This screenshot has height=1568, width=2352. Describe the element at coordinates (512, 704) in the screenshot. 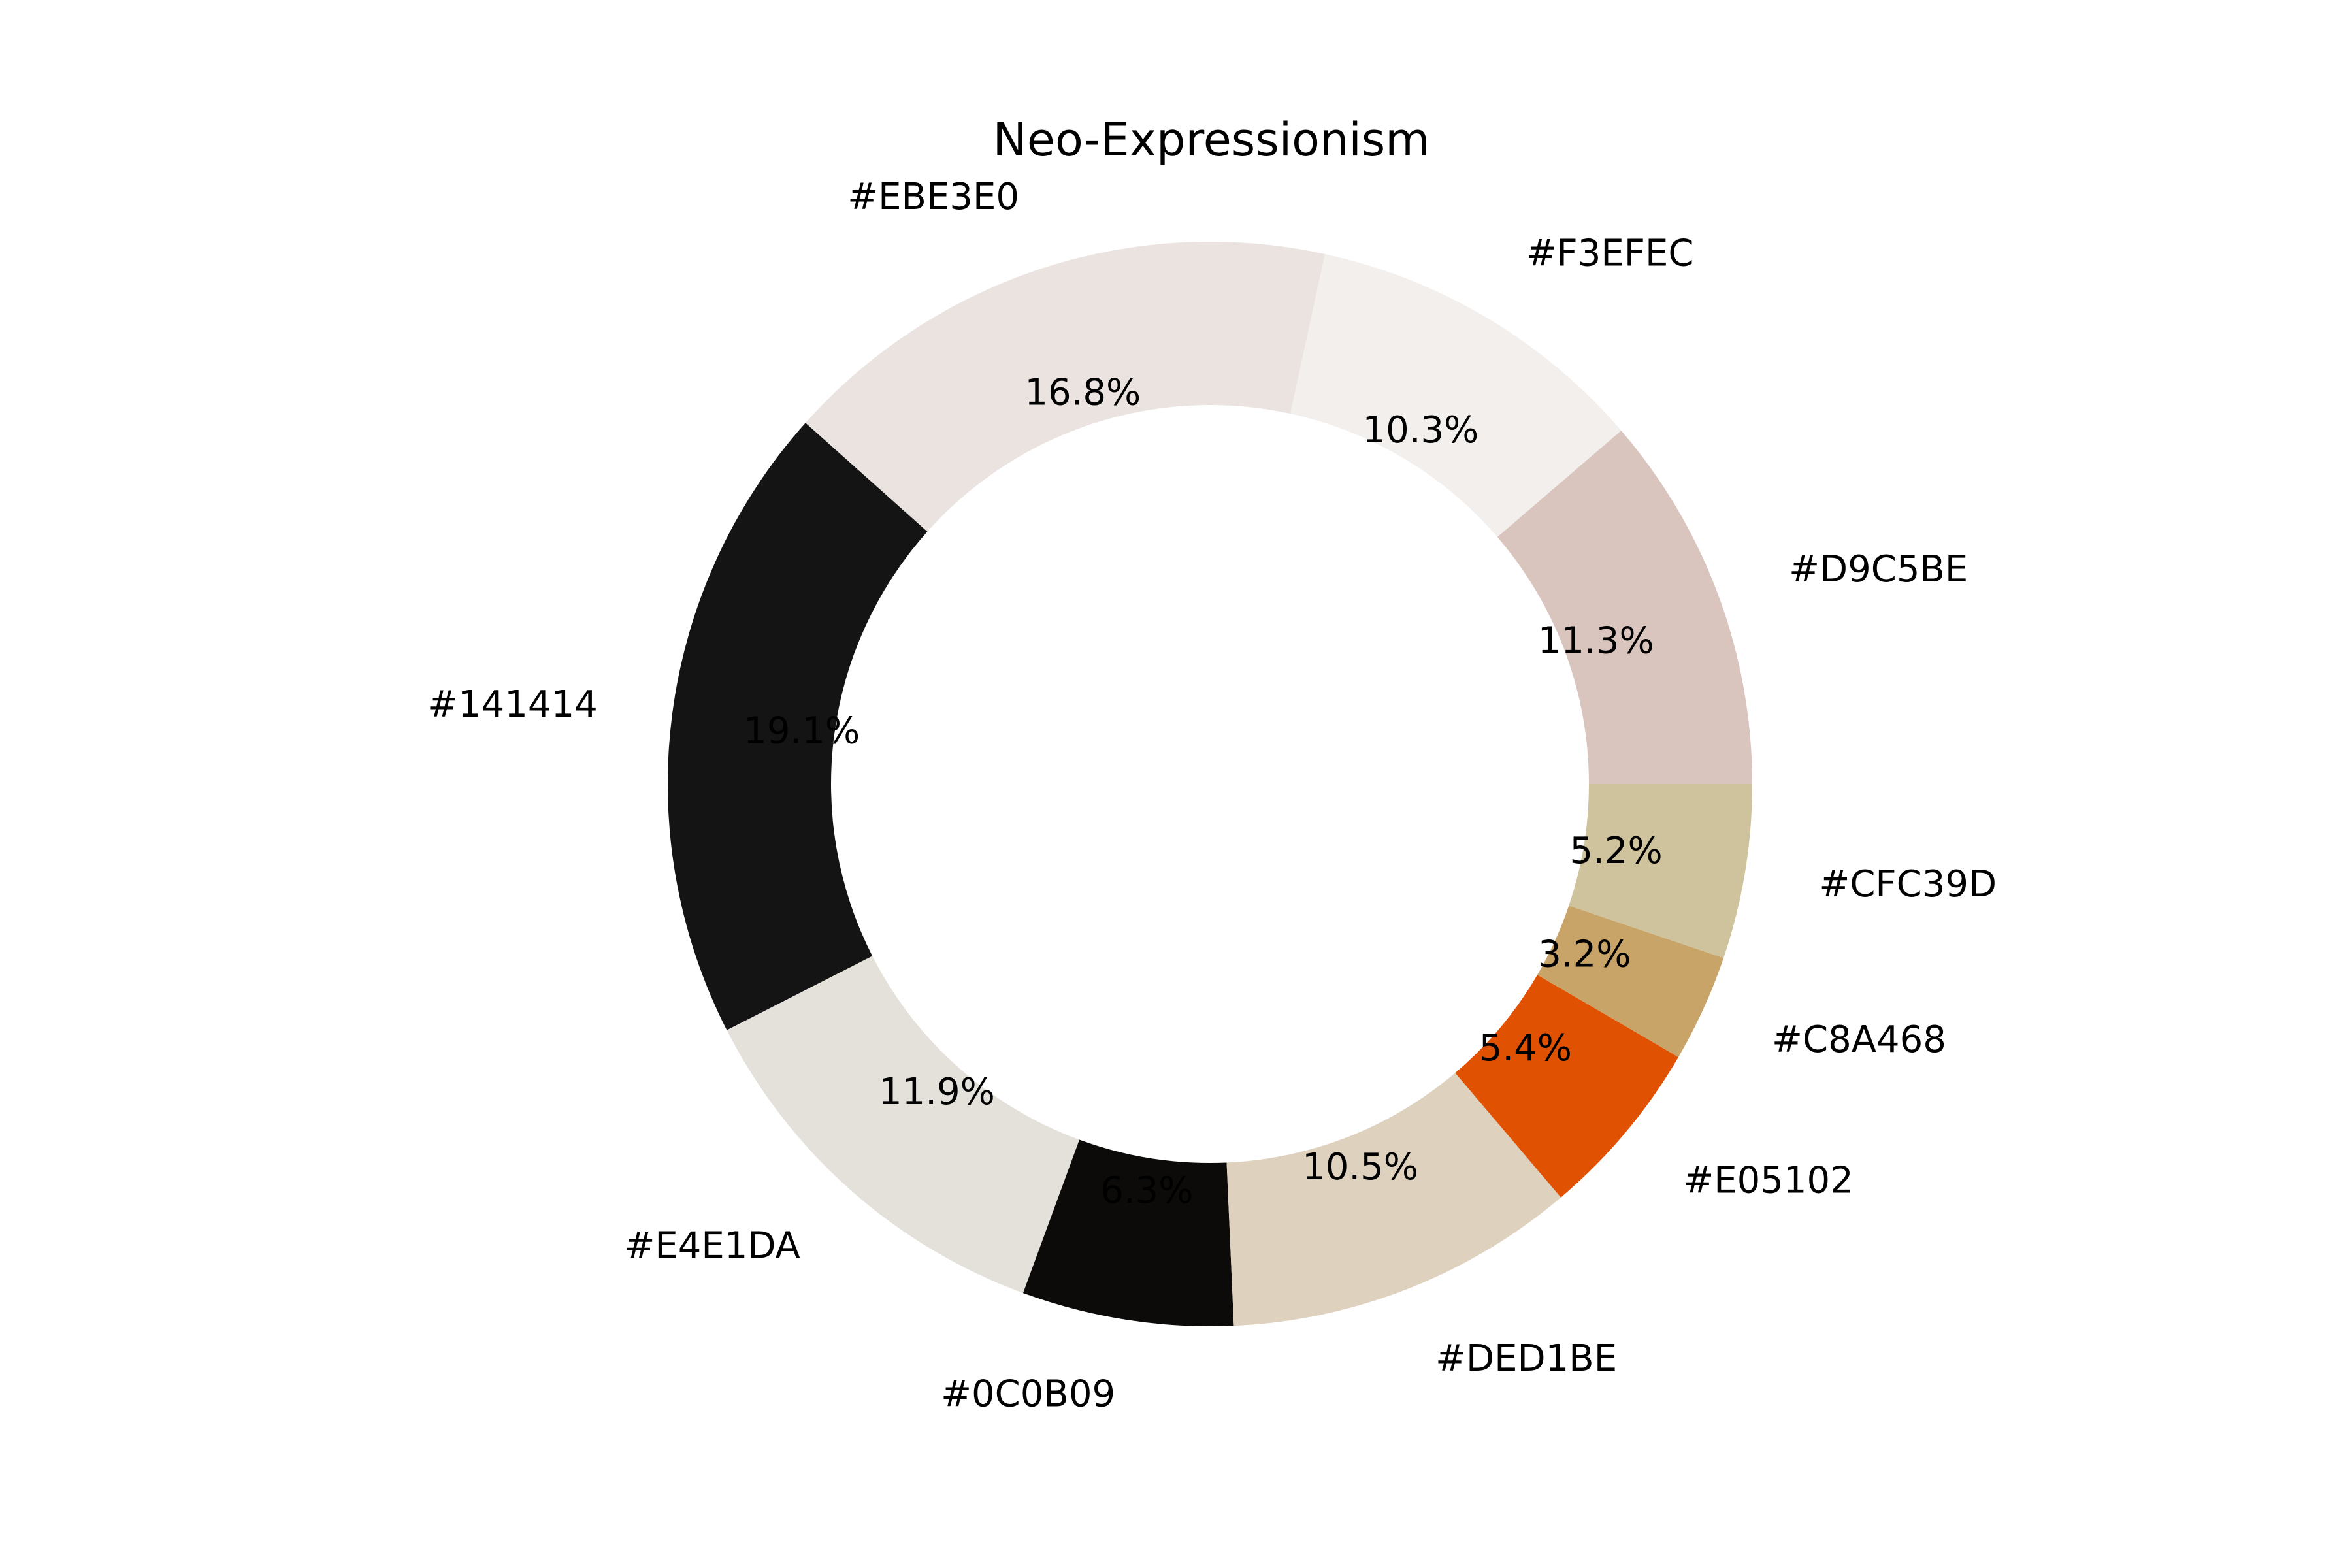

I see `slice-label: #141414` at that location.